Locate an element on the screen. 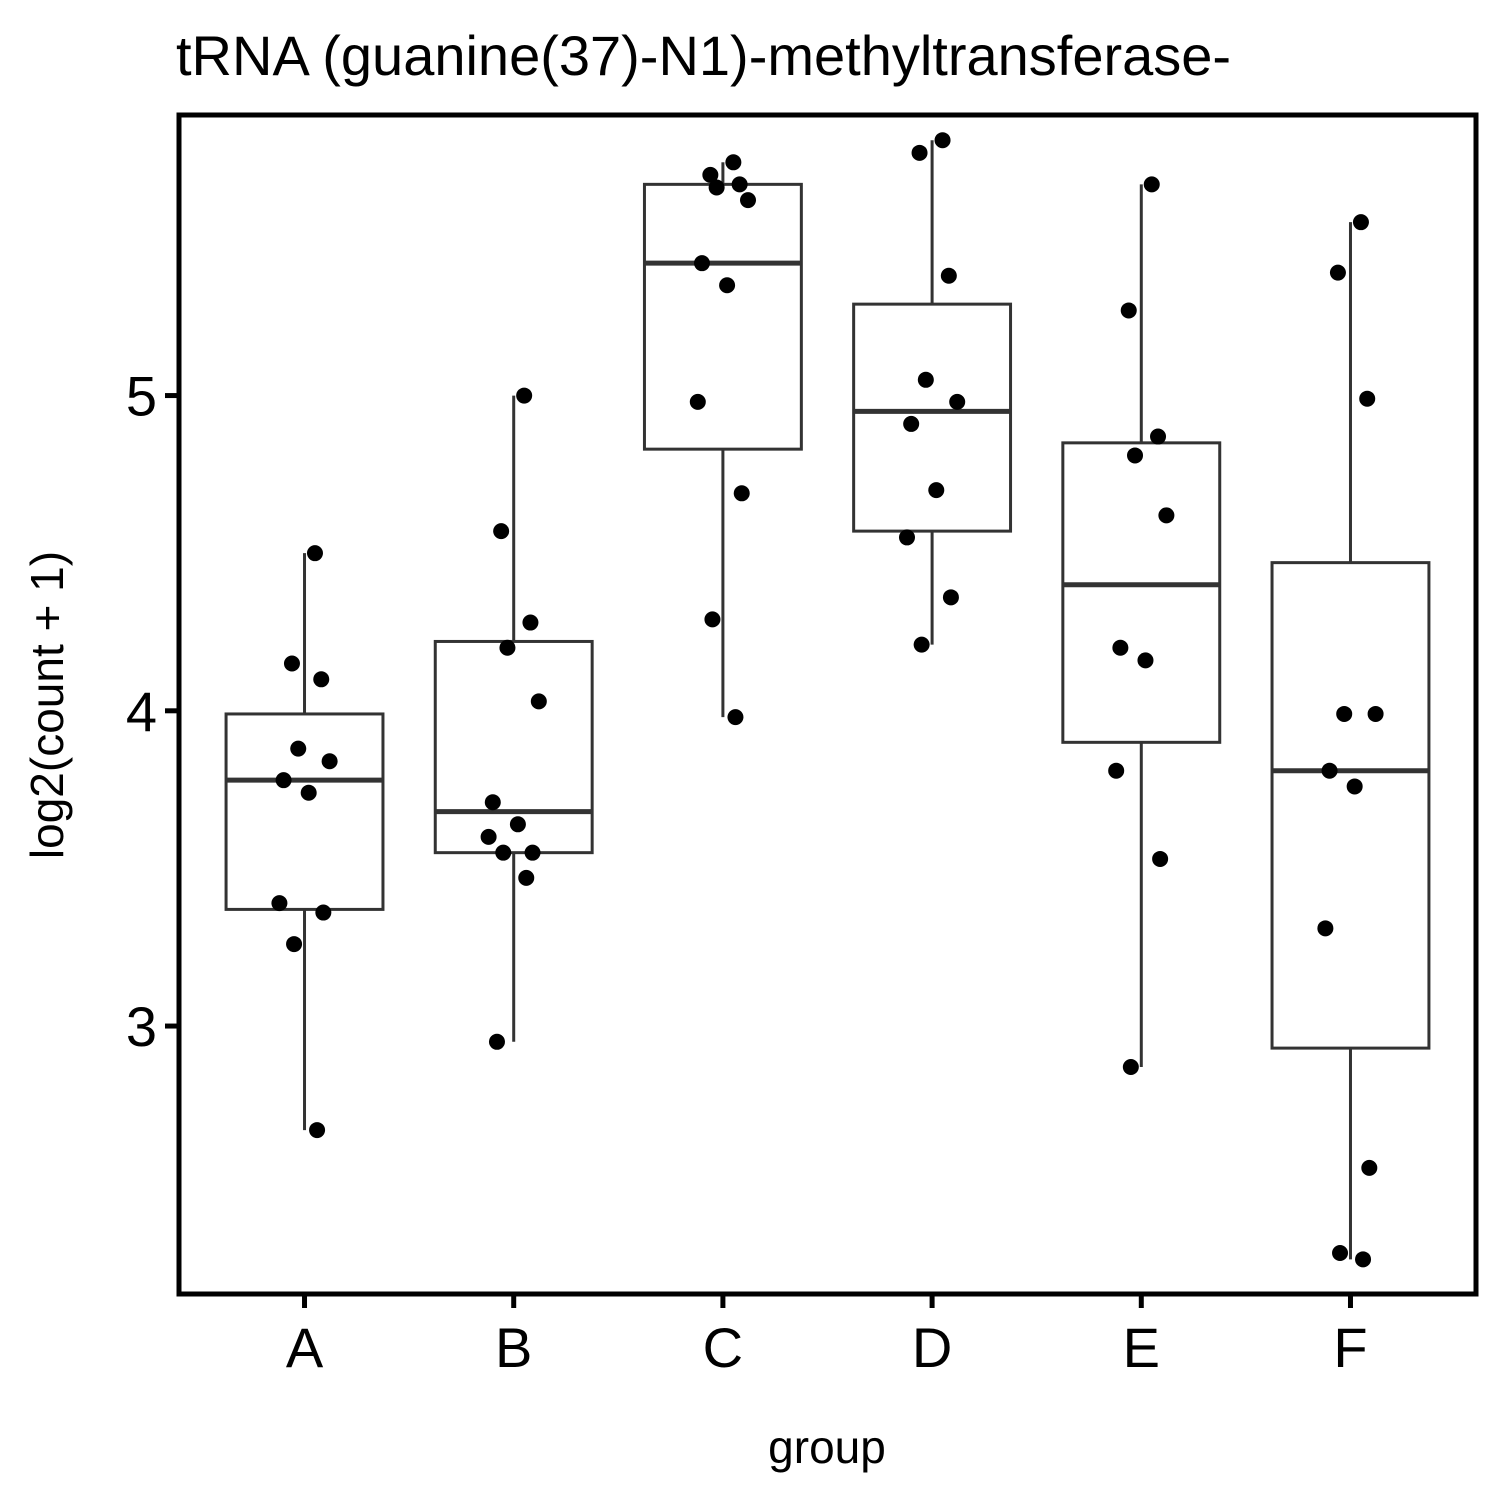 The width and height of the screenshot is (1500, 1500). chart-title: tRNA (guanine(37)-N1)-methyltransferase- is located at coordinates (703, 55).